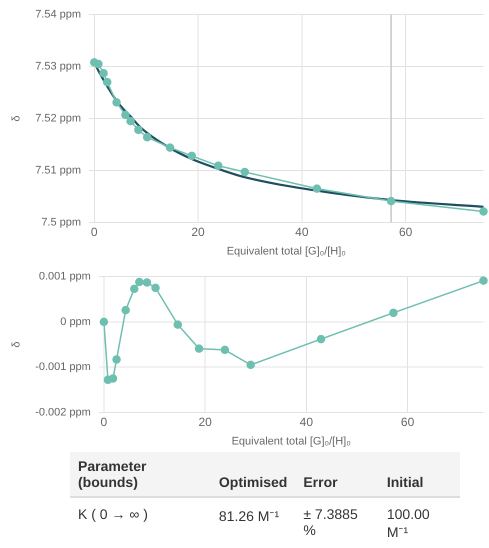 This screenshot has width=489, height=548. Describe the element at coordinates (419, 474) in the screenshot. I see `text: Initial` at that location.